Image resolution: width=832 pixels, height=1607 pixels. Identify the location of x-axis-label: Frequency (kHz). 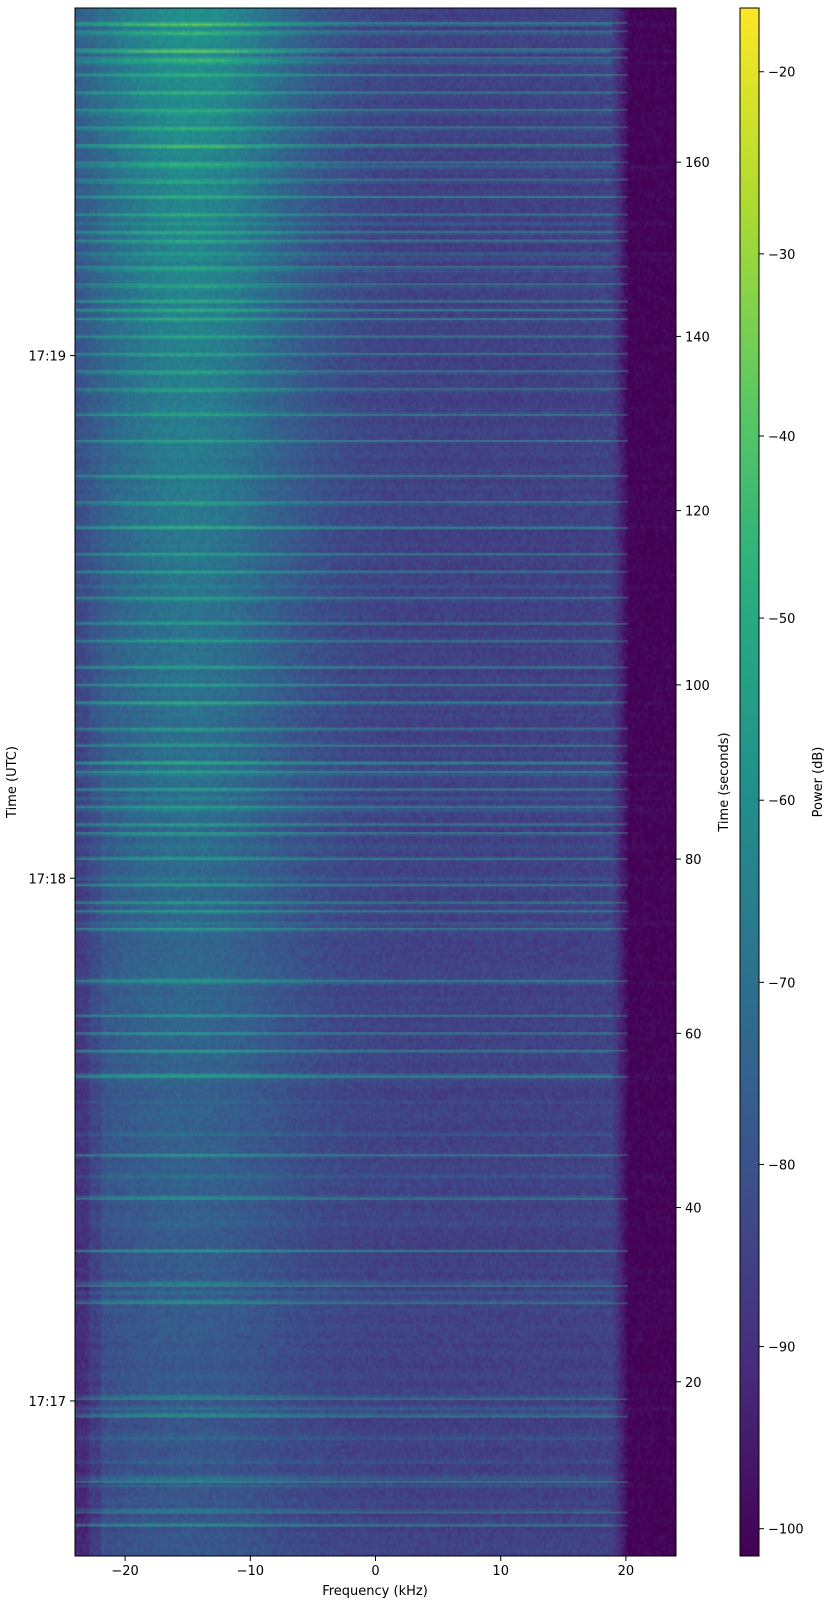
(375, 1591).